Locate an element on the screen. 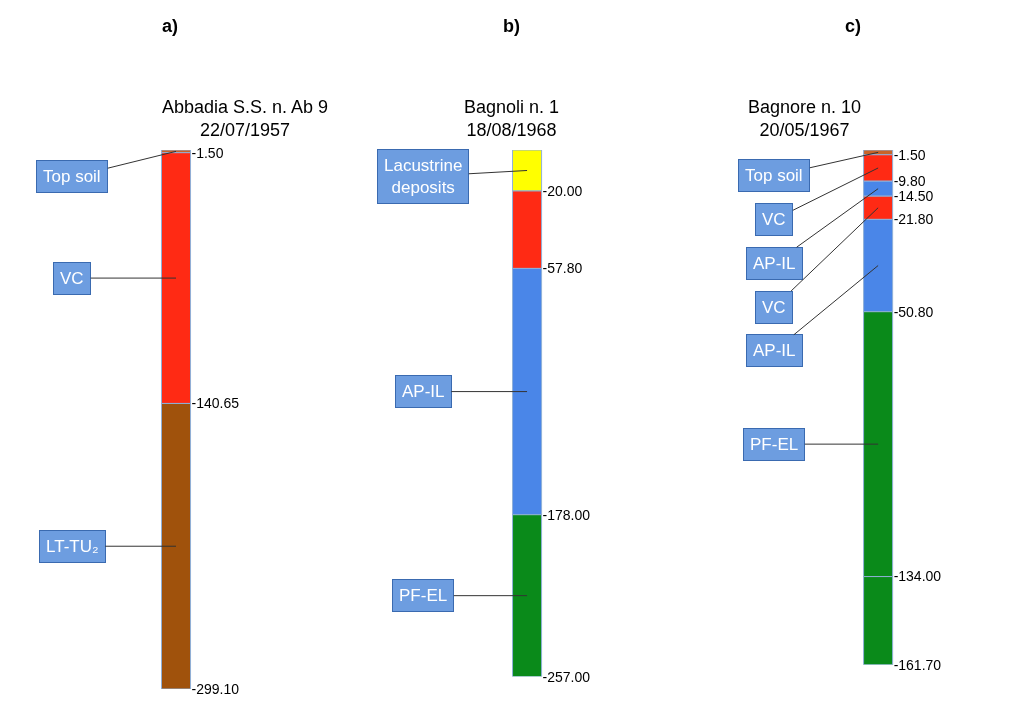 The width and height of the screenshot is (1023, 707). y-tick-label: -14.50 is located at coordinates (913, 196).